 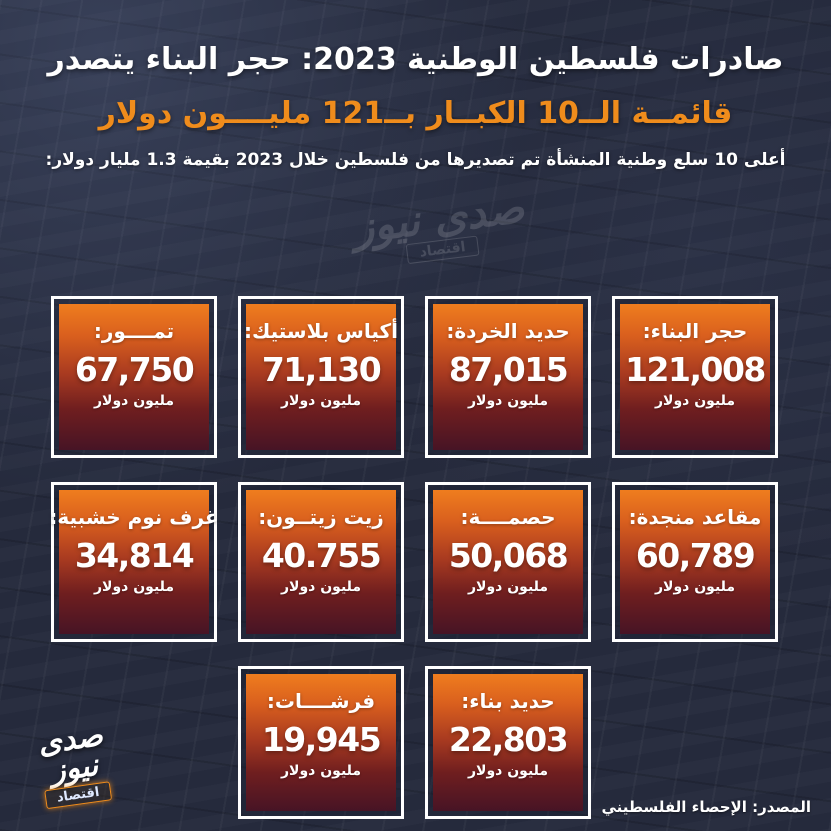 I want to click on card-value: 87,015, so click(x=508, y=369).